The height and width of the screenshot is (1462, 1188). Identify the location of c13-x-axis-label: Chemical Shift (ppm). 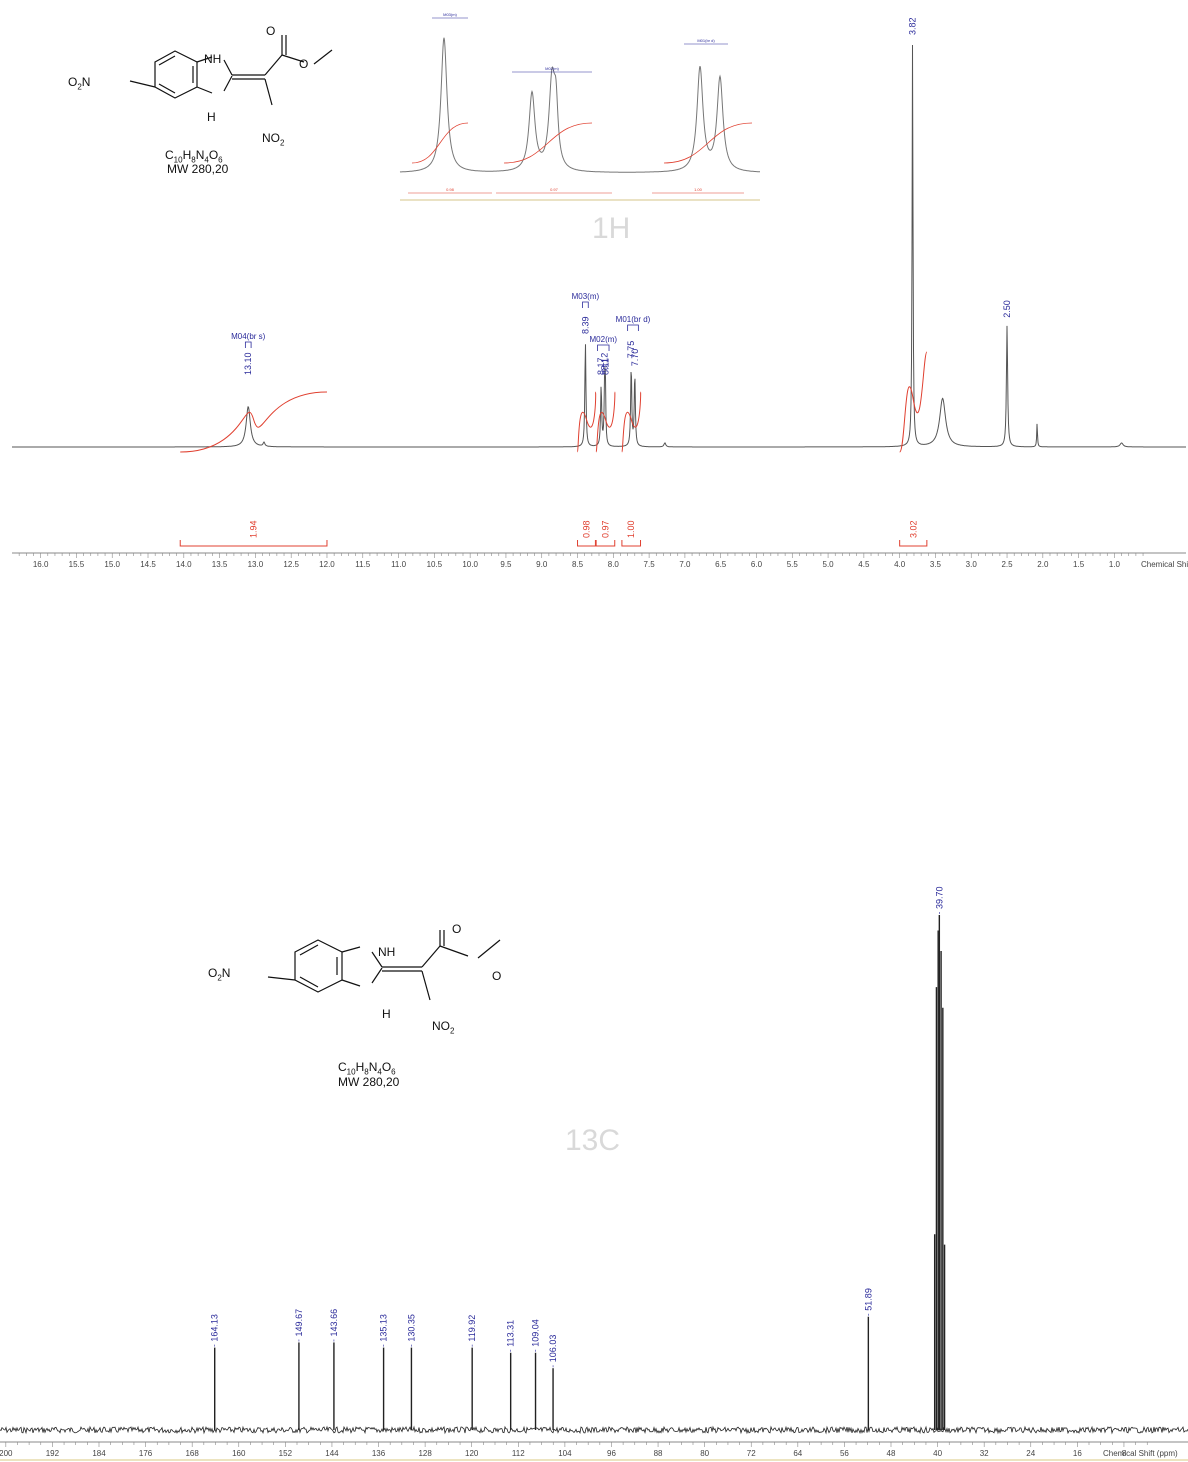
(1140, 1453).